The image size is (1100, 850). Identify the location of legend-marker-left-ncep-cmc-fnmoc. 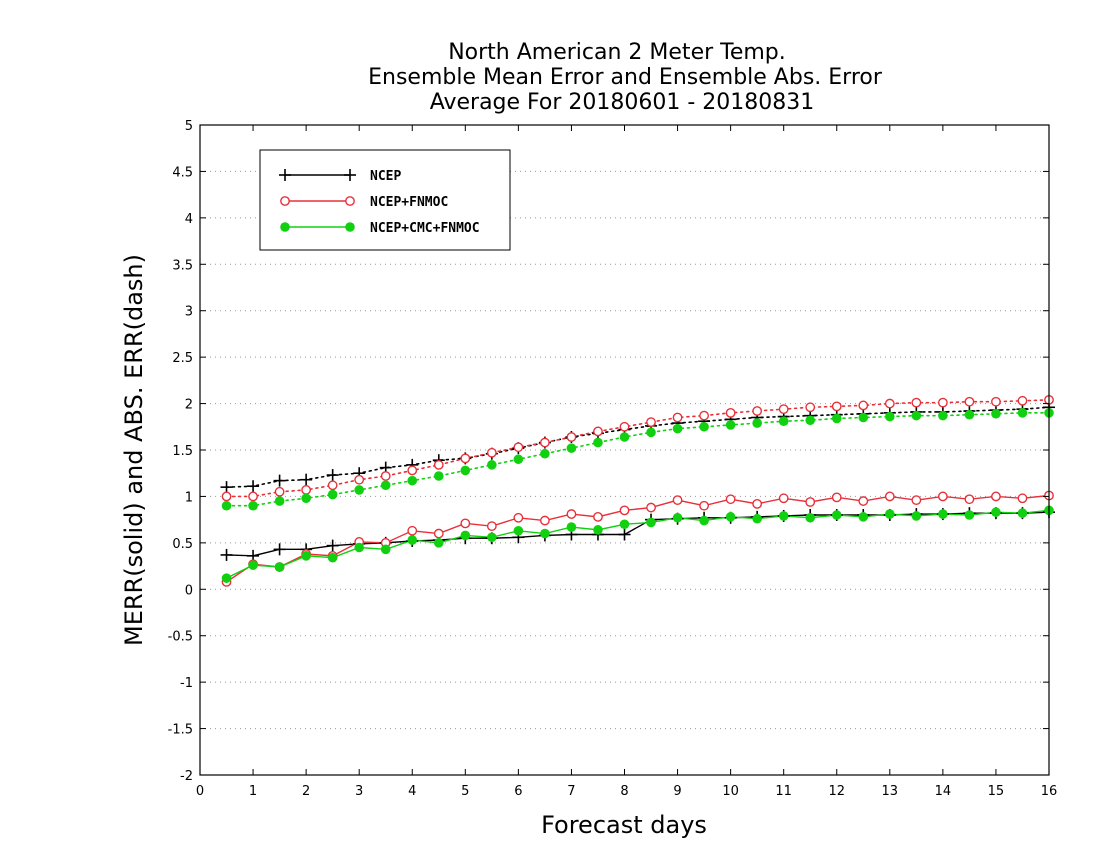
(285, 227).